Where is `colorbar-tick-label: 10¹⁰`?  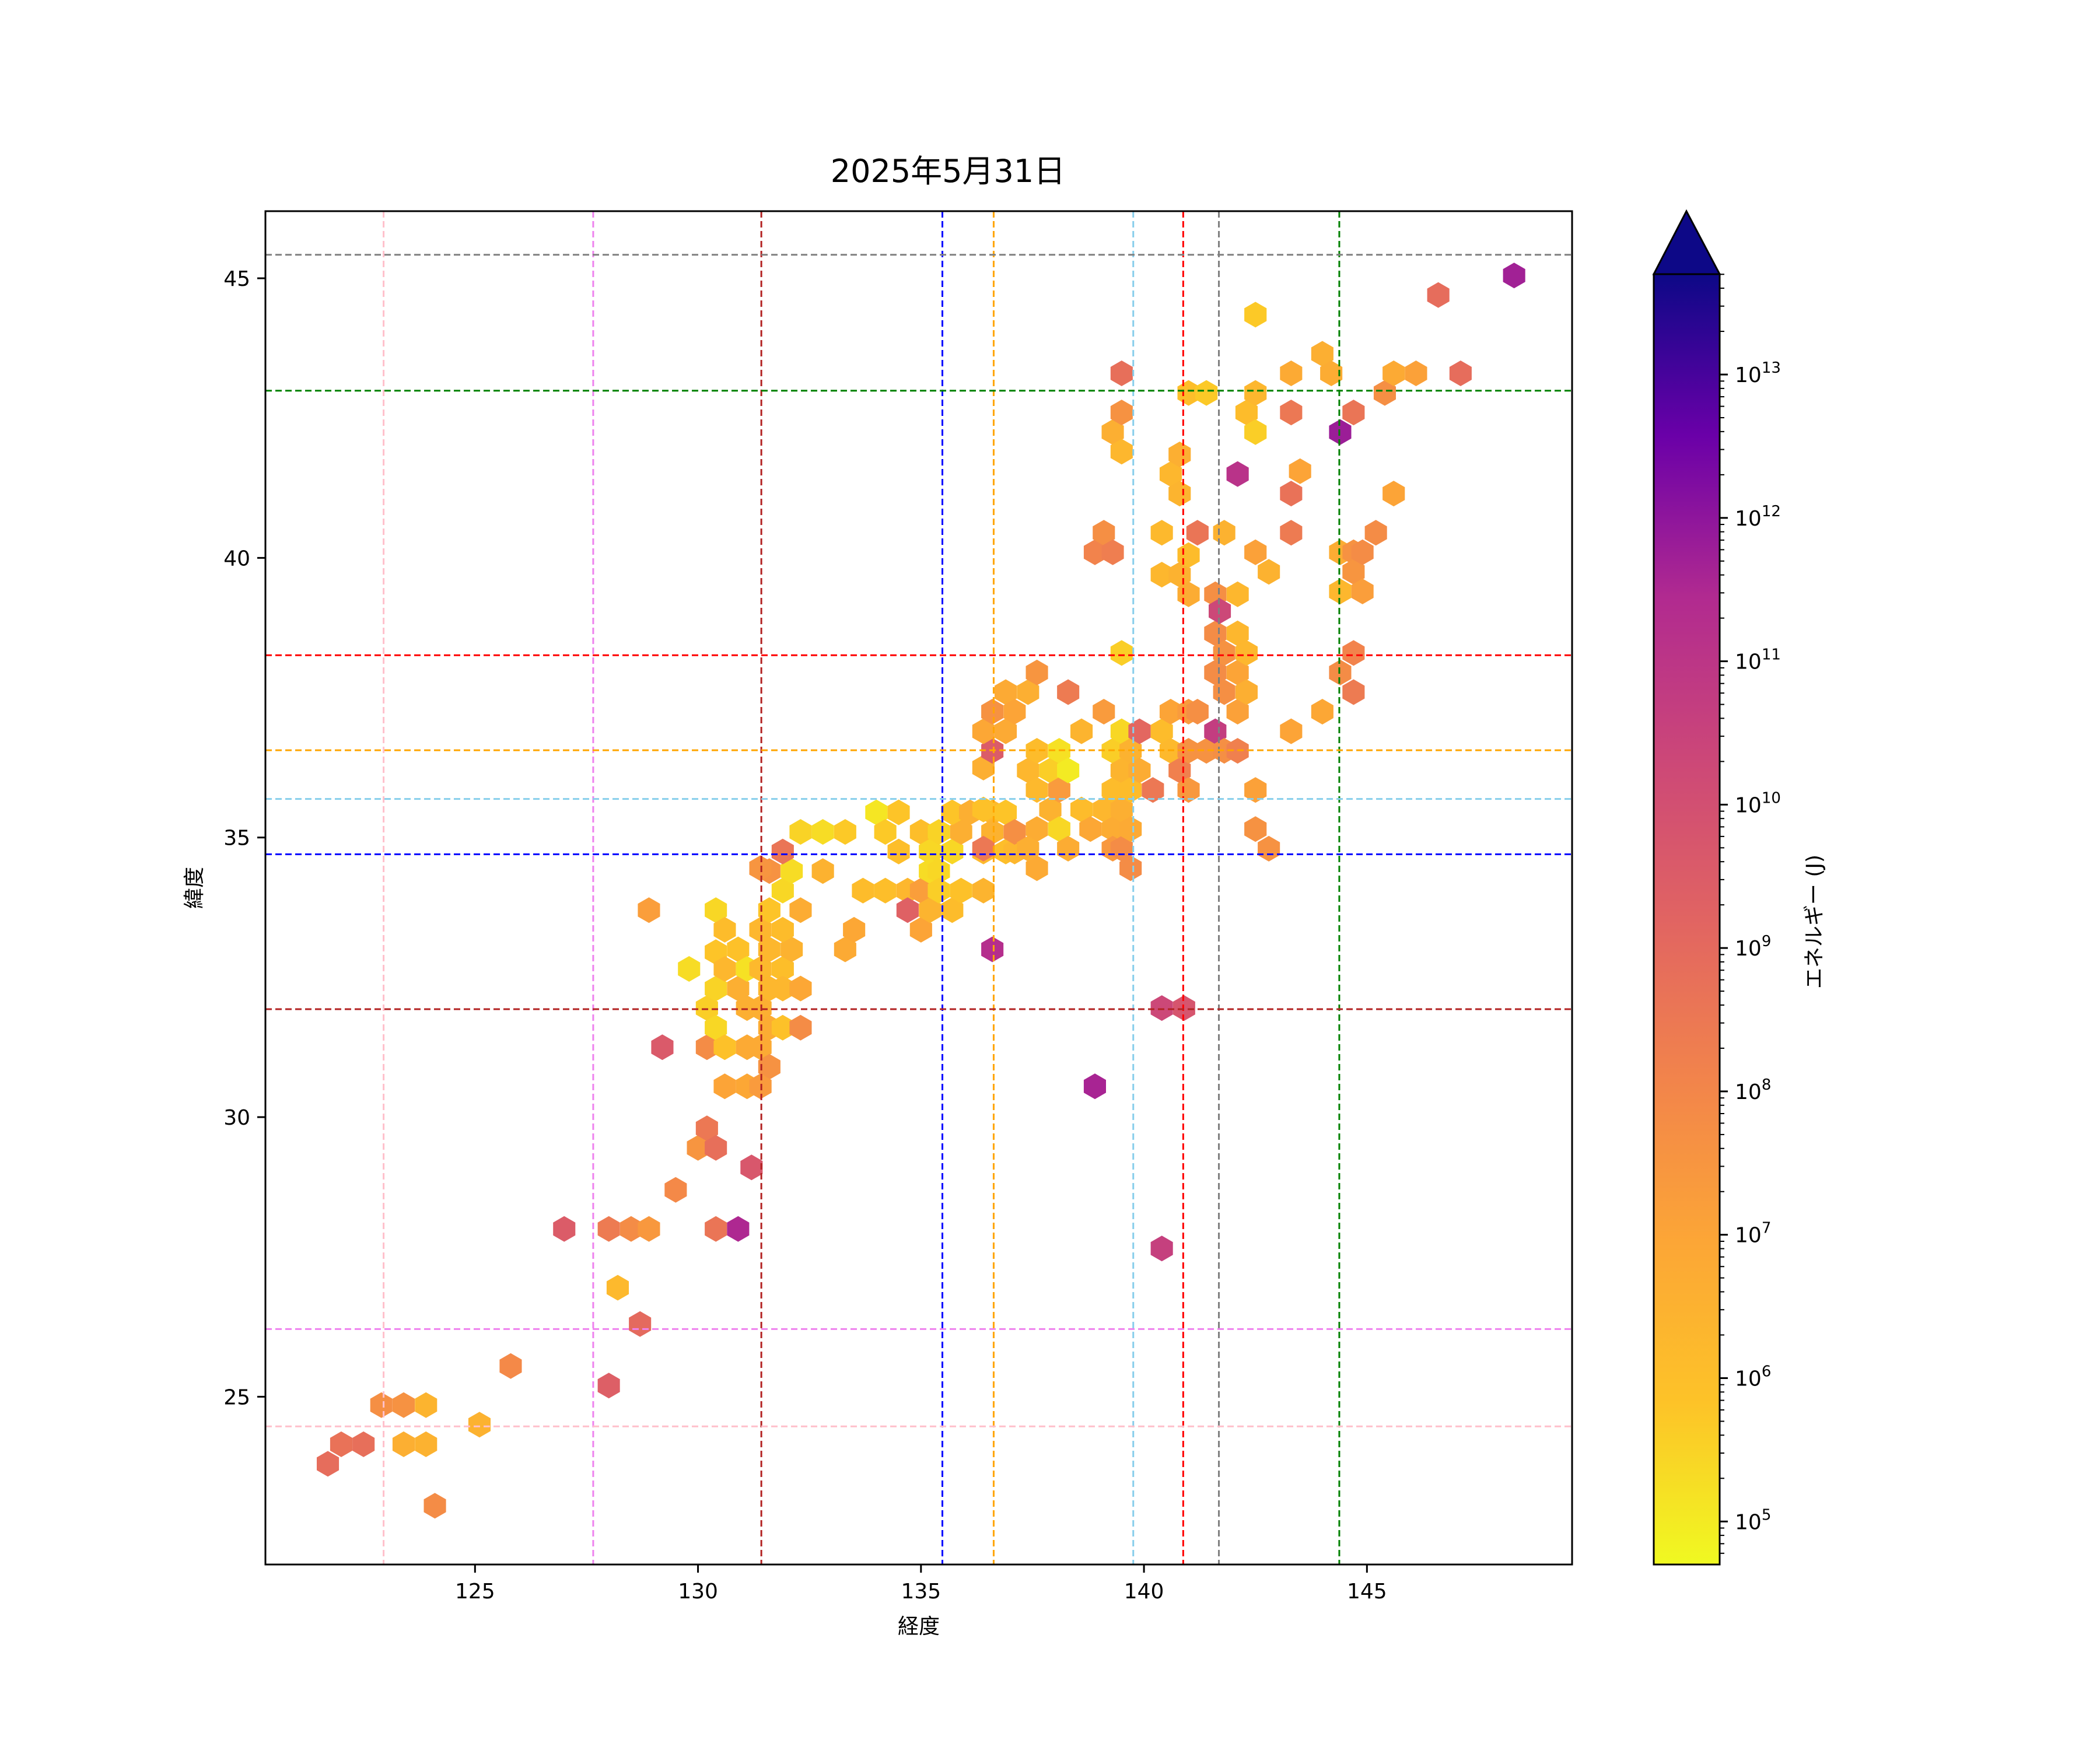
colorbar-tick-label: 10¹⁰ is located at coordinates (1758, 803).